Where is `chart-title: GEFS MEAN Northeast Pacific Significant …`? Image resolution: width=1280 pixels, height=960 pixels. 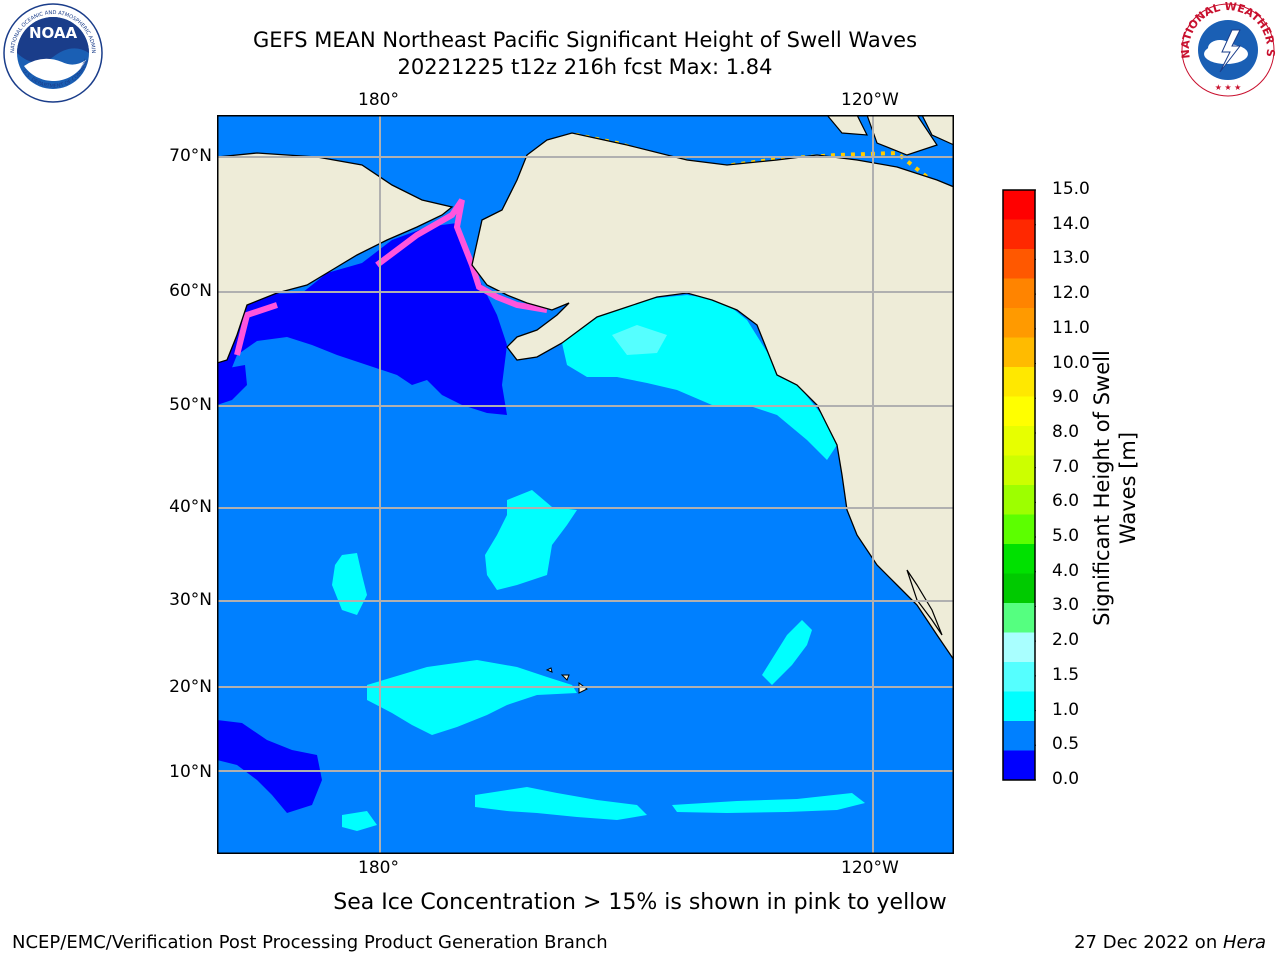 chart-title: GEFS MEAN Northeast Pacific Significant … is located at coordinates (585, 40).